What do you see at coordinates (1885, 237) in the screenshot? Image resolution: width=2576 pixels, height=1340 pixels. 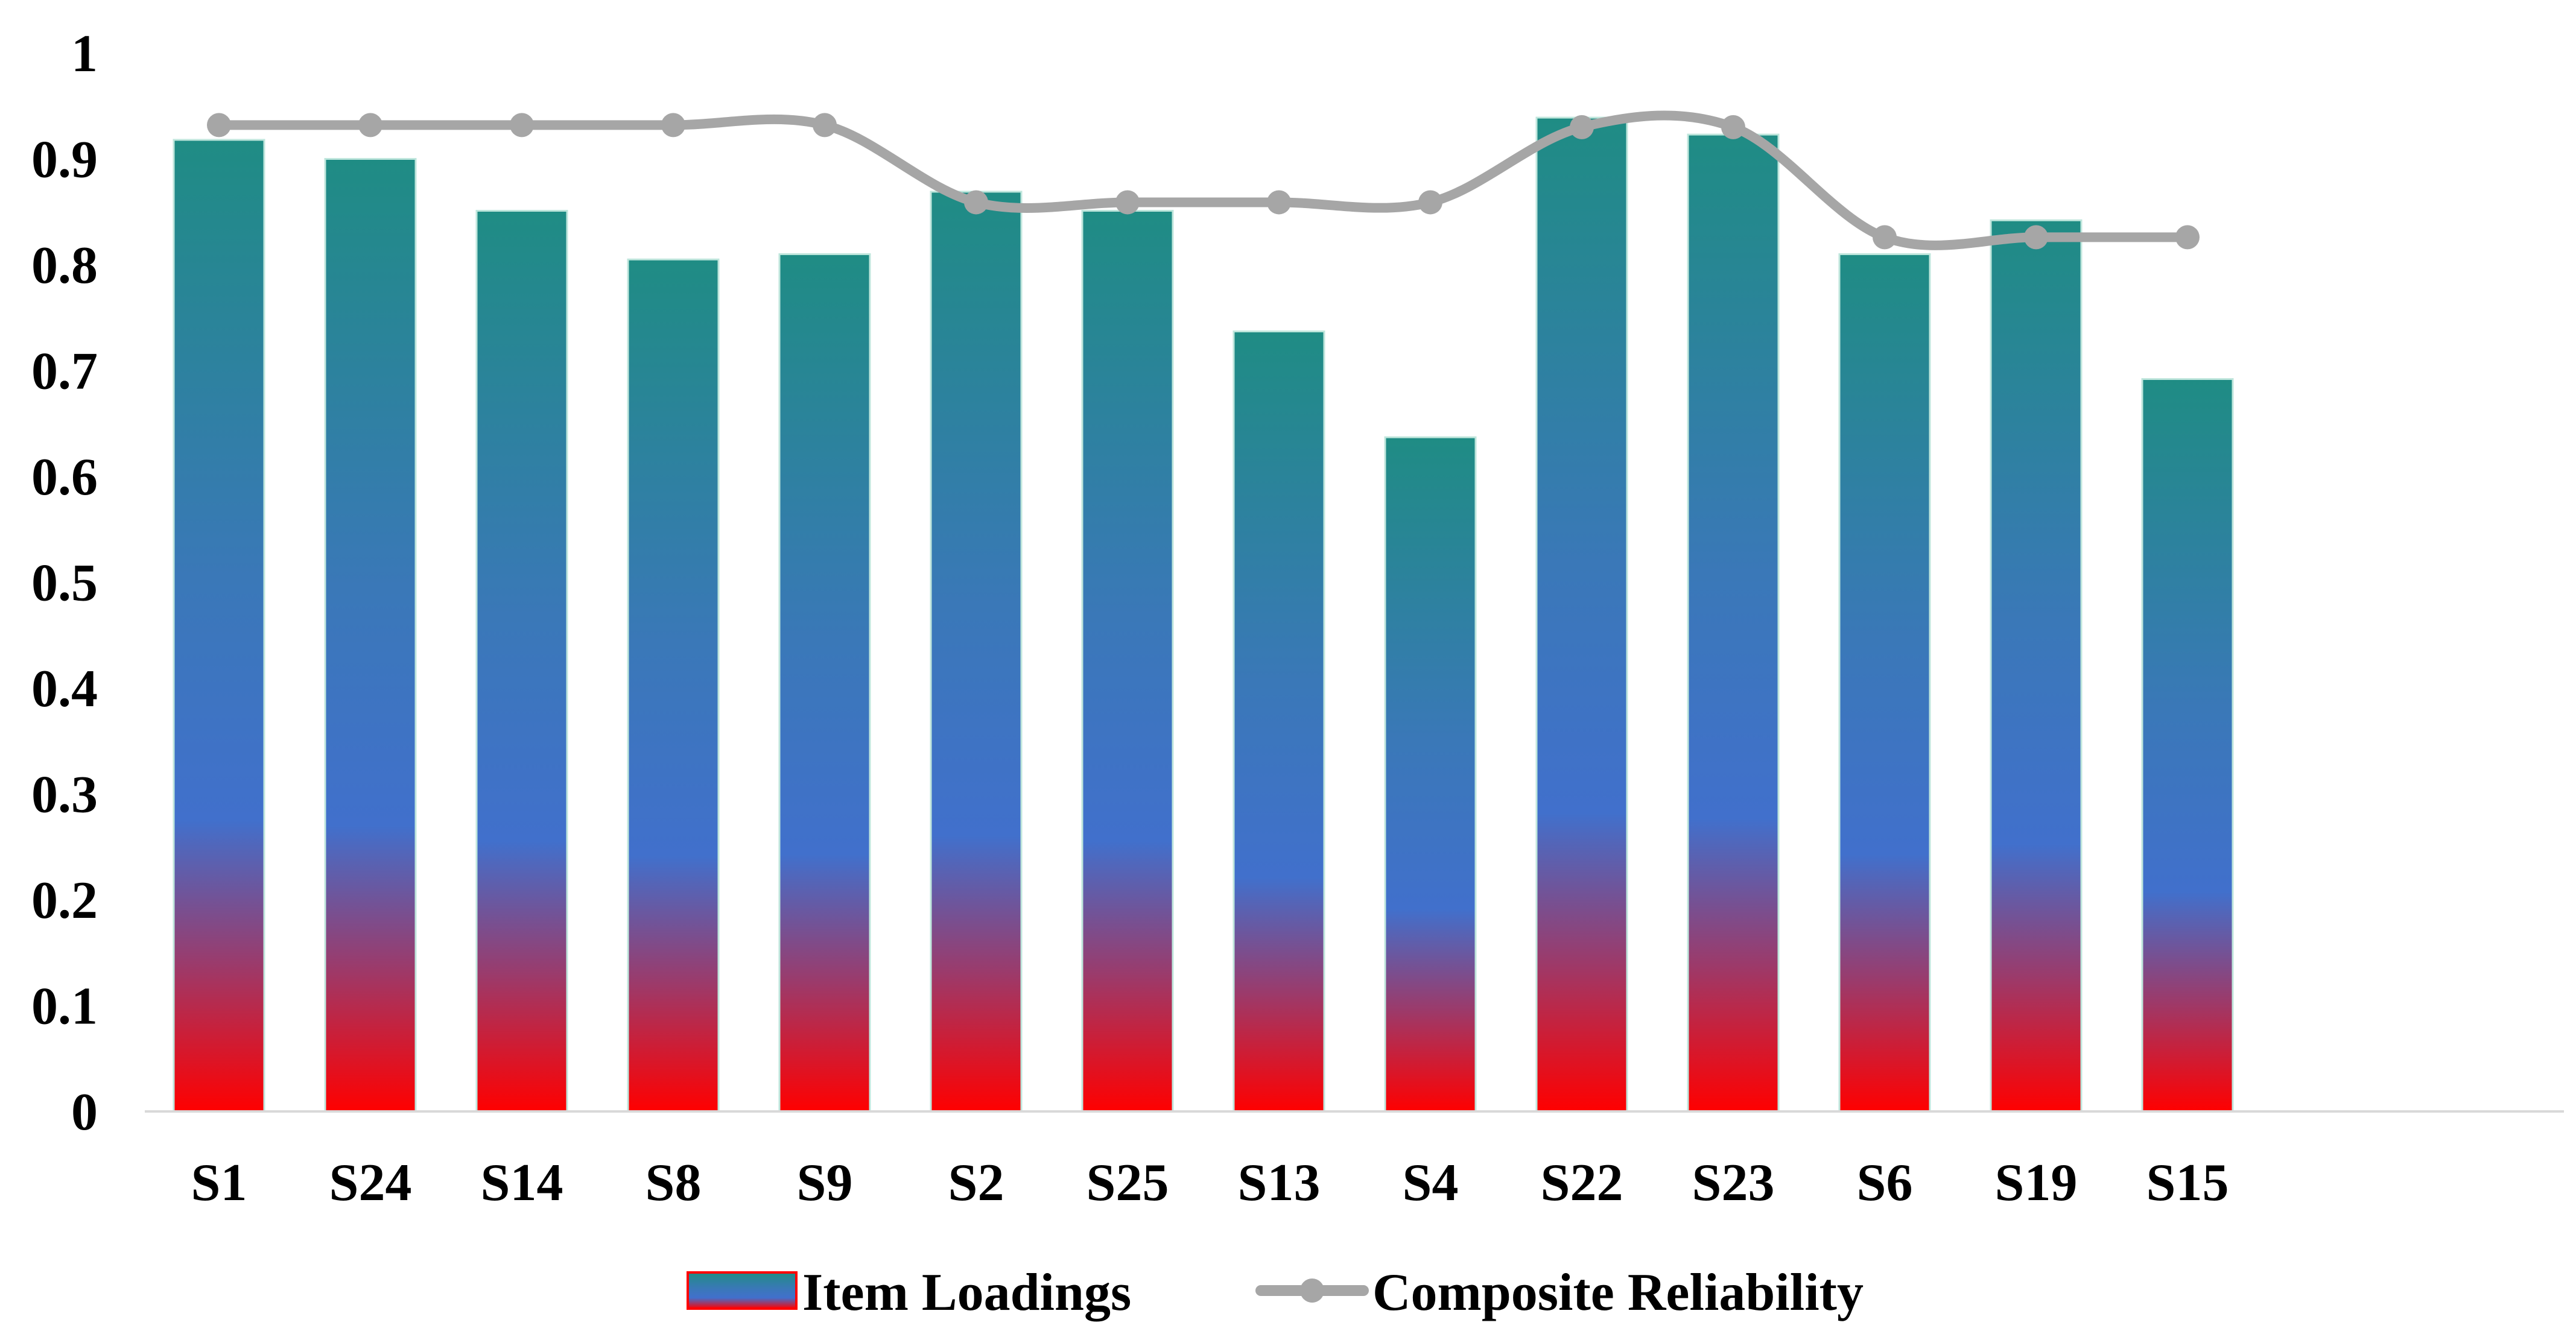 I see `composite-reliability-point-s6` at bounding box center [1885, 237].